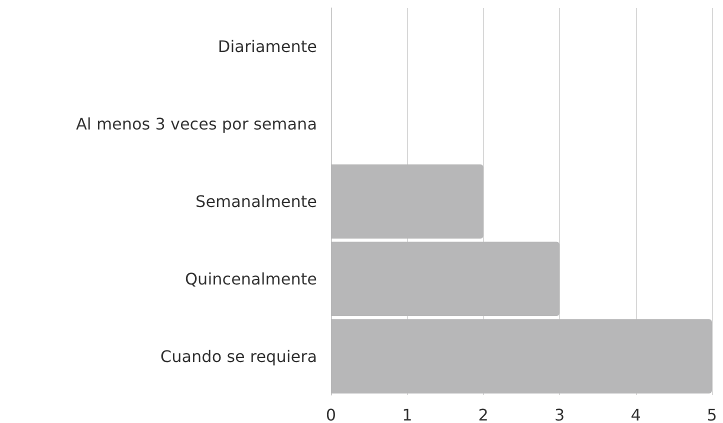 The height and width of the screenshot is (423, 723). Describe the element at coordinates (267, 46) in the screenshot. I see `y-tick-label: Diariamente` at that location.